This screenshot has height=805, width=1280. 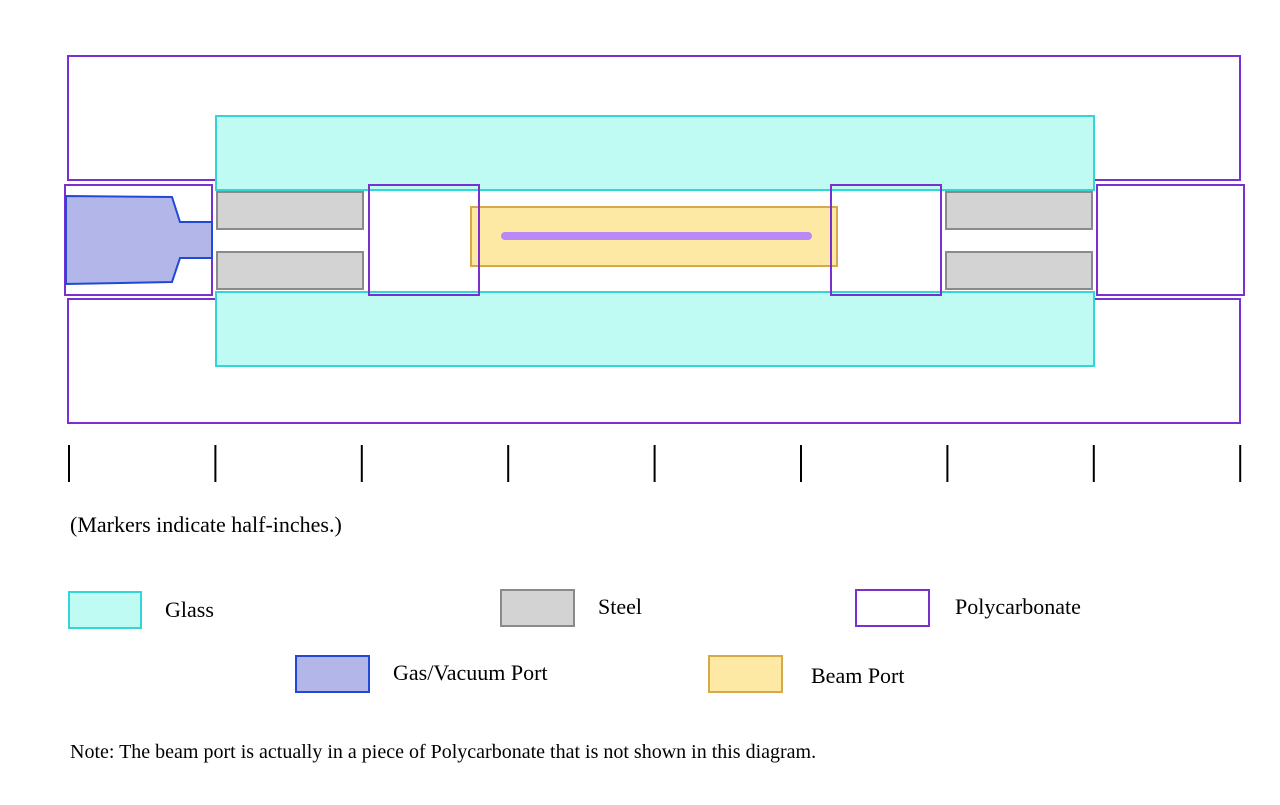 I want to click on steel-block-left-lower, so click(x=290, y=270).